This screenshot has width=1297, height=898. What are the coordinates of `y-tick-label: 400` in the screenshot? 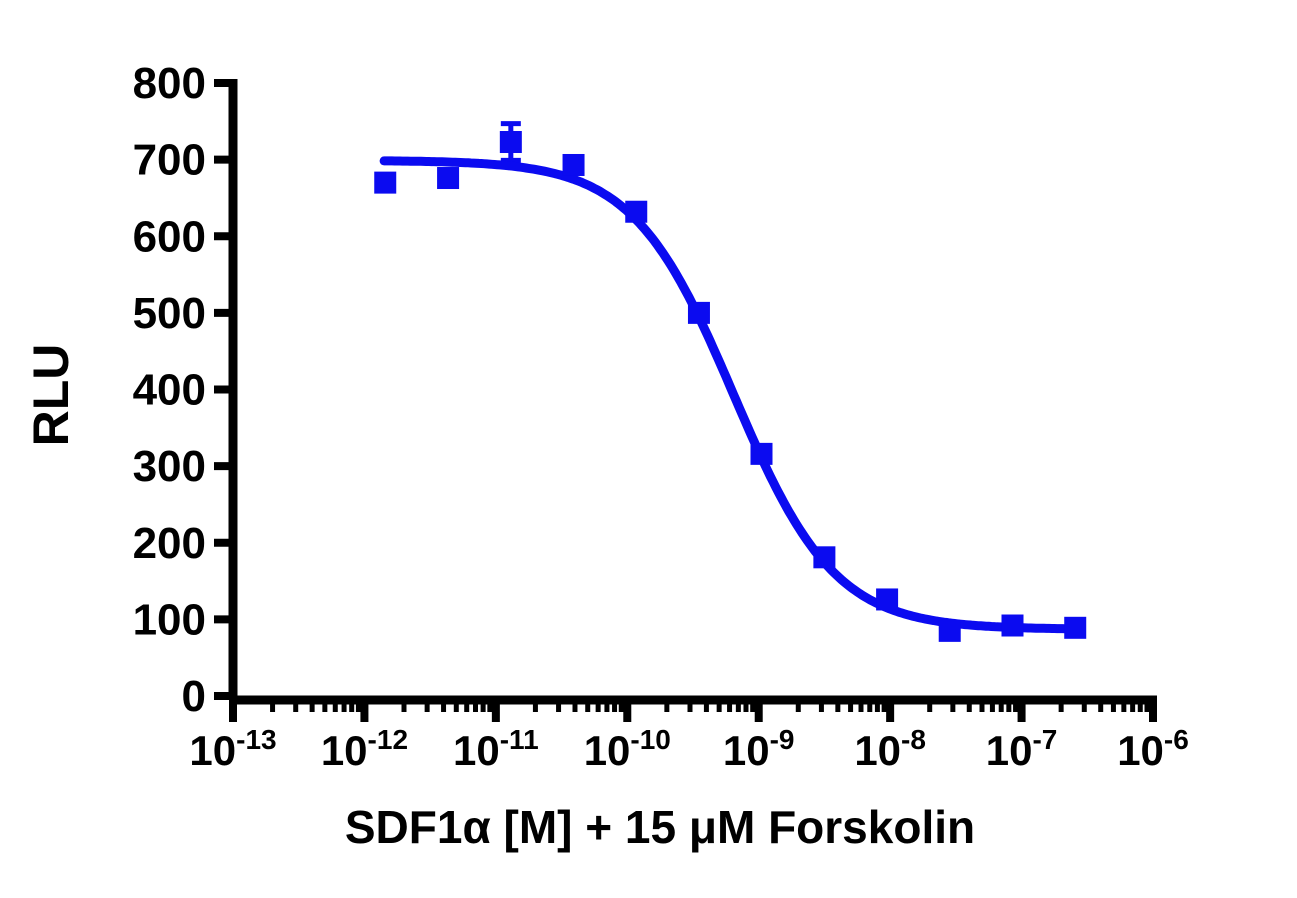 It's located at (169, 390).